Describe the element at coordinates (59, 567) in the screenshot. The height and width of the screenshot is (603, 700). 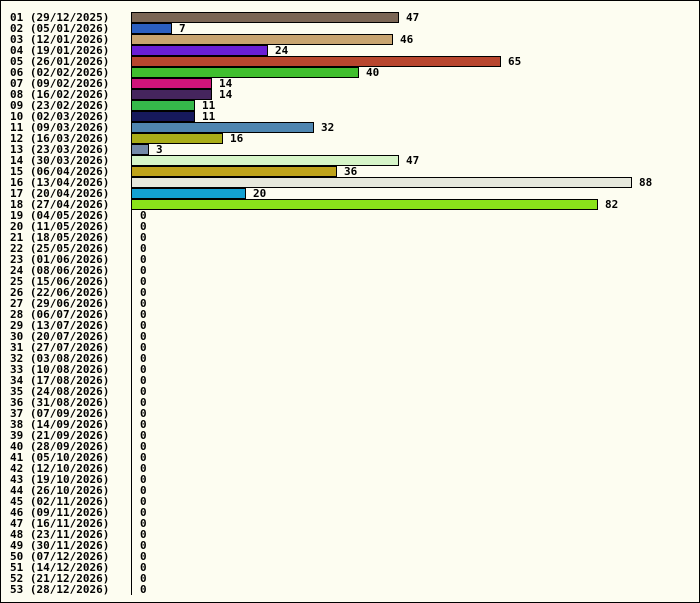
I see `category-label: 51 (14/12/2026)` at that location.